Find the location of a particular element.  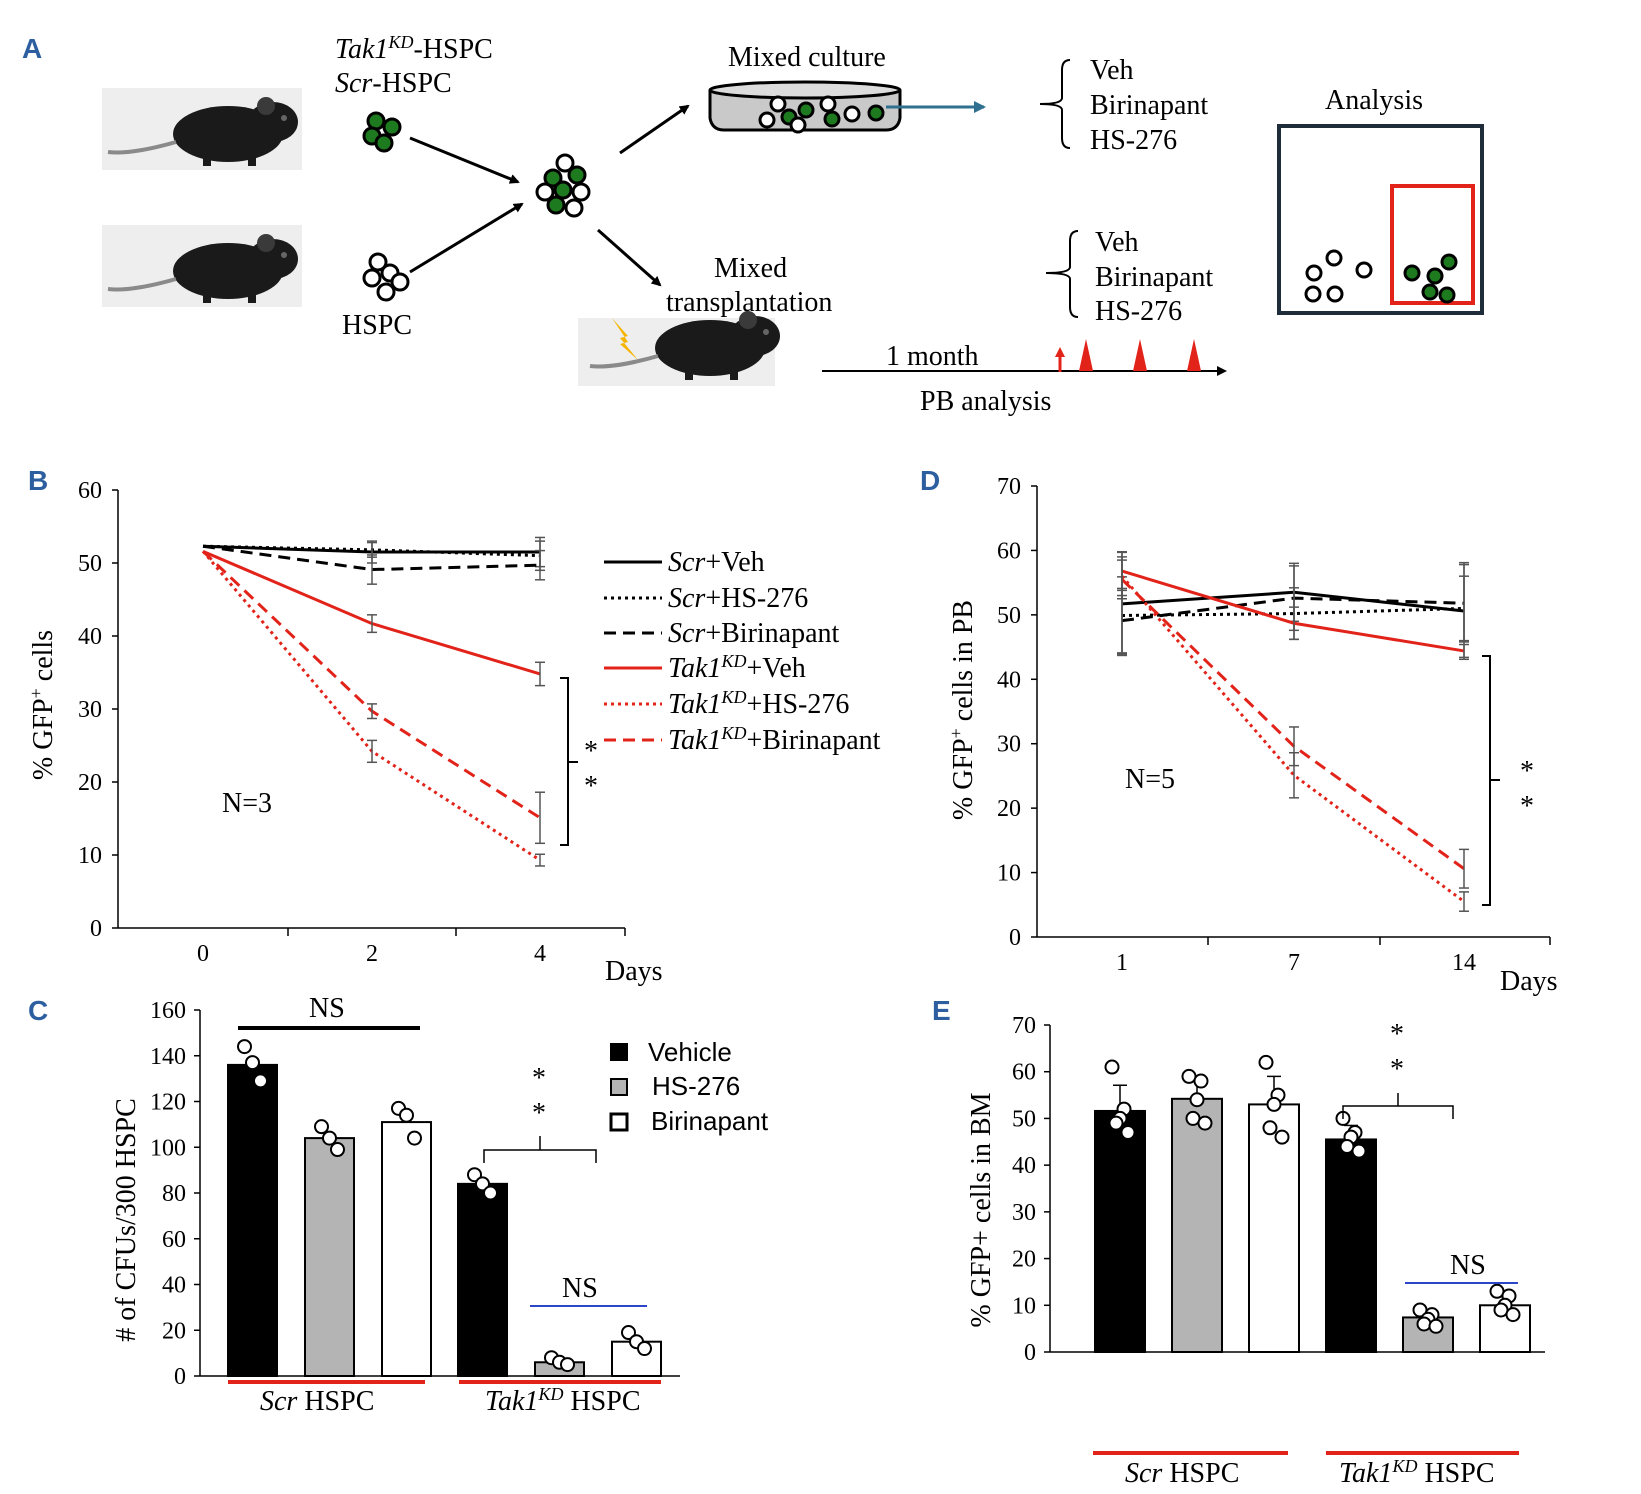

gfp-cell-cluster is located at coordinates (382, 132).